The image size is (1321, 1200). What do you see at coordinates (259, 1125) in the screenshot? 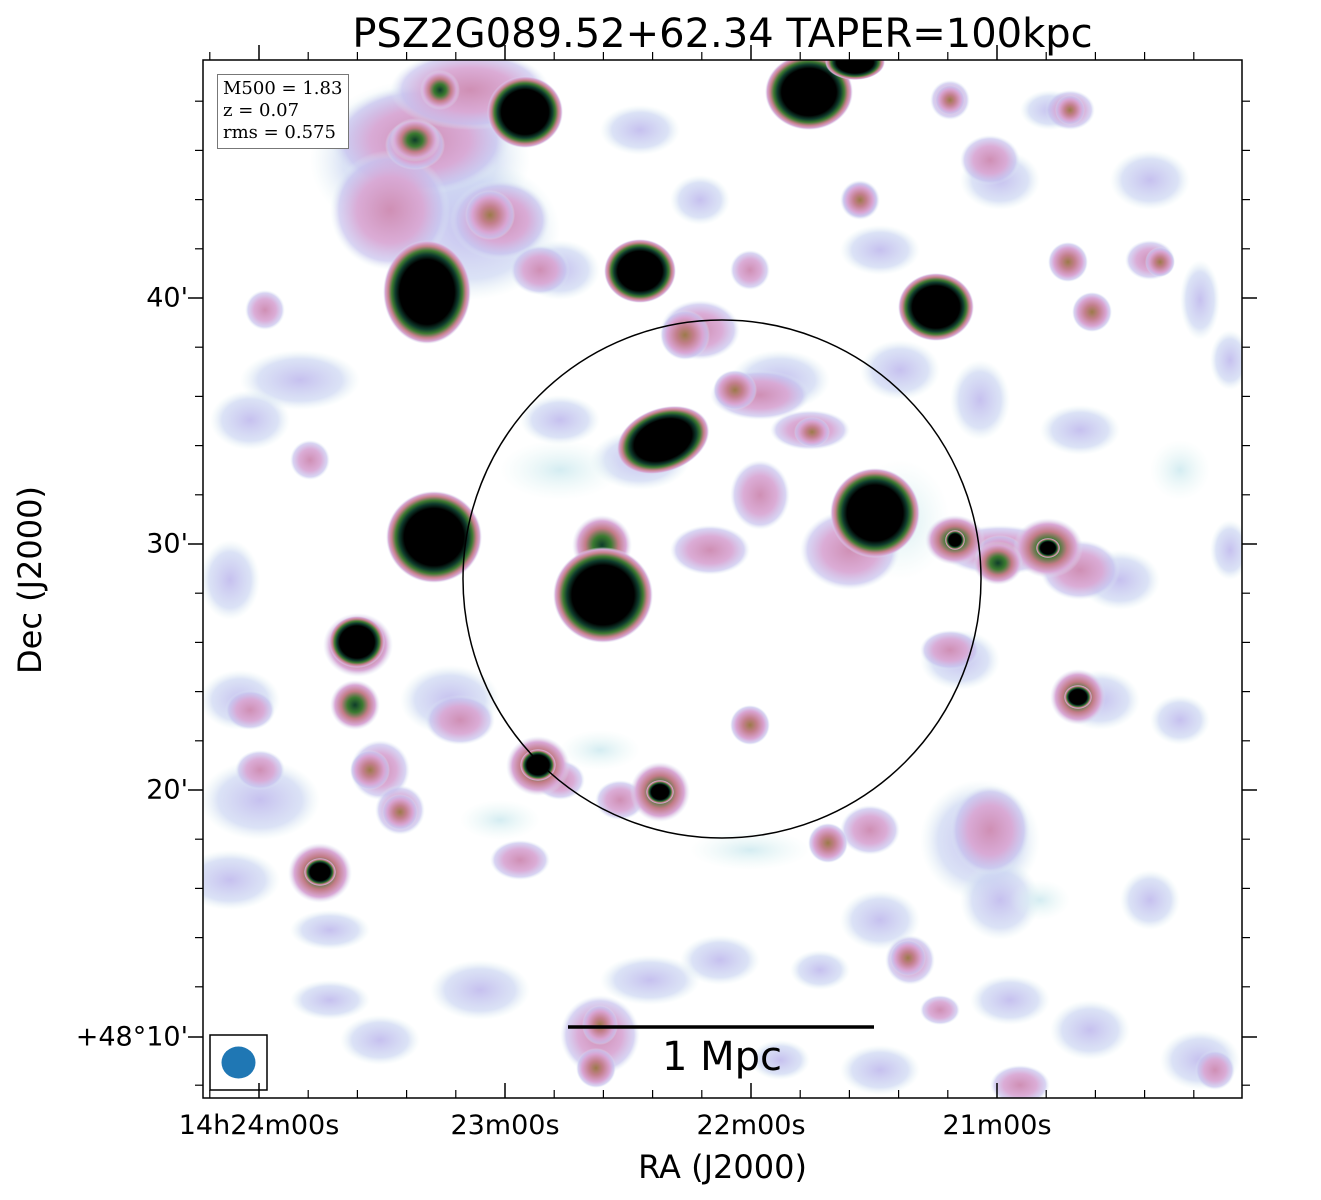
I see `x-tick-label: 14h24m00s` at bounding box center [259, 1125].